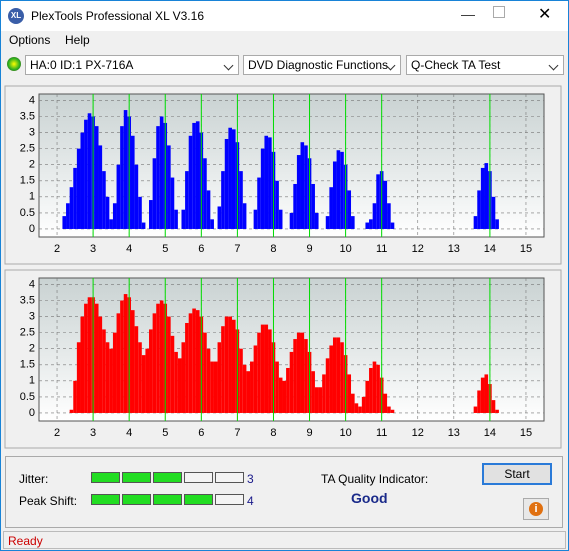 This screenshot has width=569, height=551. I want to click on y-tick-label: 2.5, so click(27, 333).